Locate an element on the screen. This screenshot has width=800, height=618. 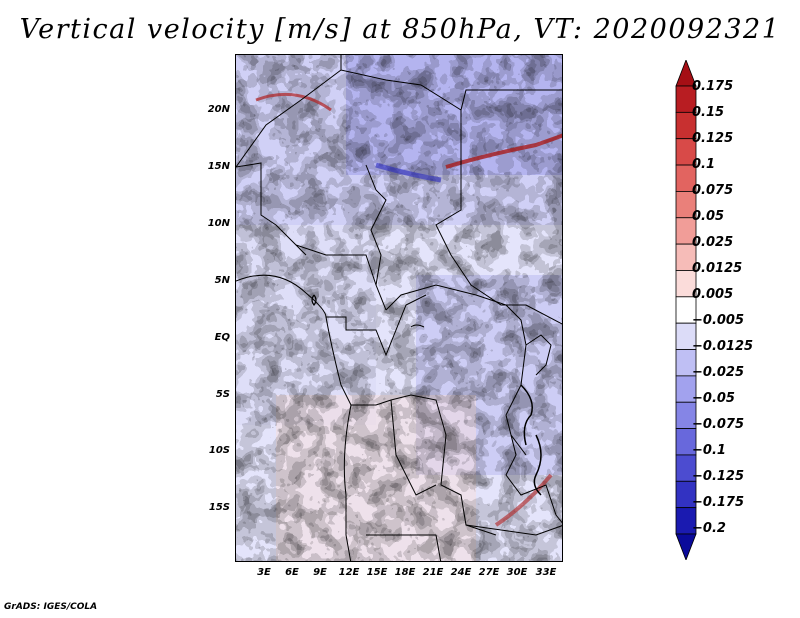
lat-label-15n: 15N is located at coordinates (218, 166).